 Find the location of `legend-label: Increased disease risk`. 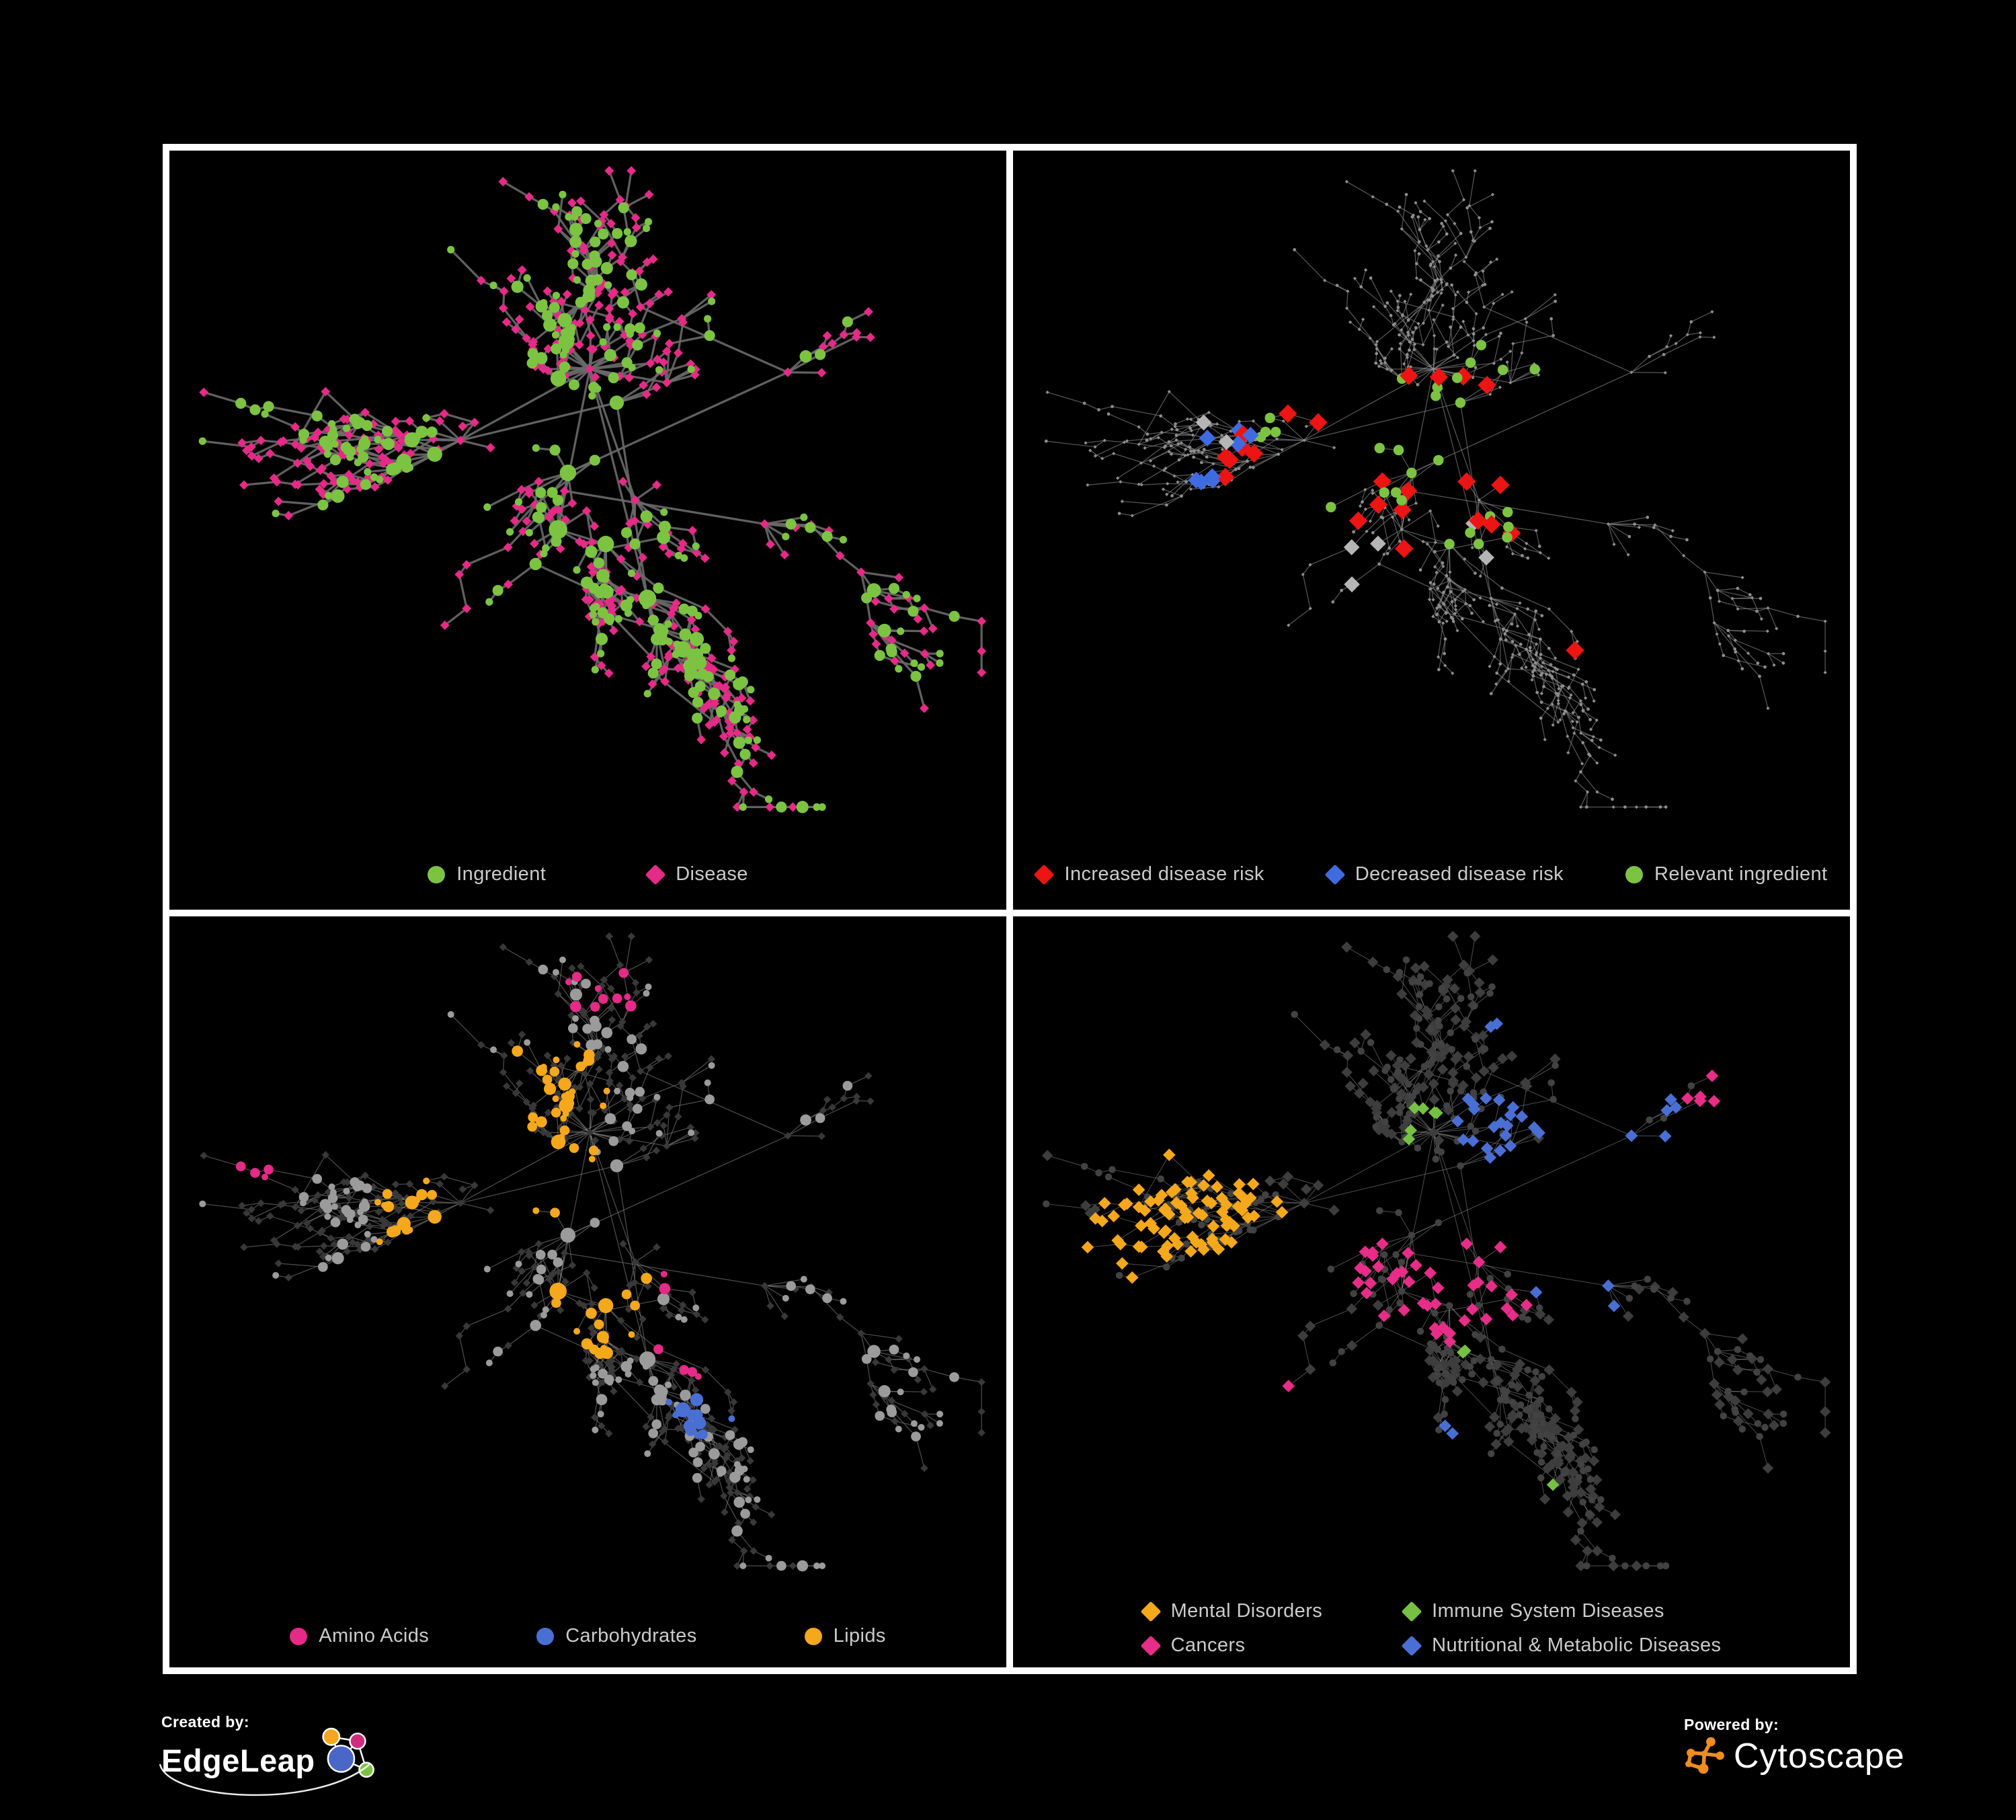

legend-label: Increased disease risk is located at coordinates (1164, 874).